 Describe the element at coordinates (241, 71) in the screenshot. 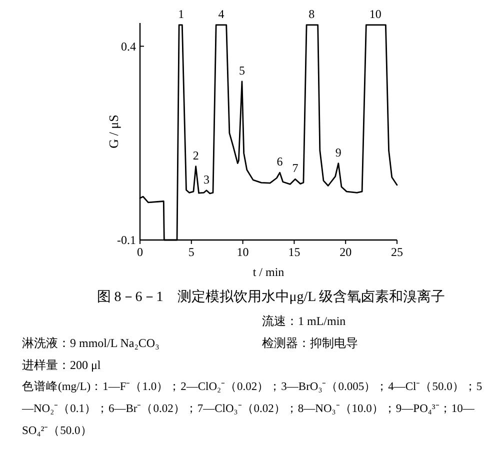

I see `annotation: 5` at that location.